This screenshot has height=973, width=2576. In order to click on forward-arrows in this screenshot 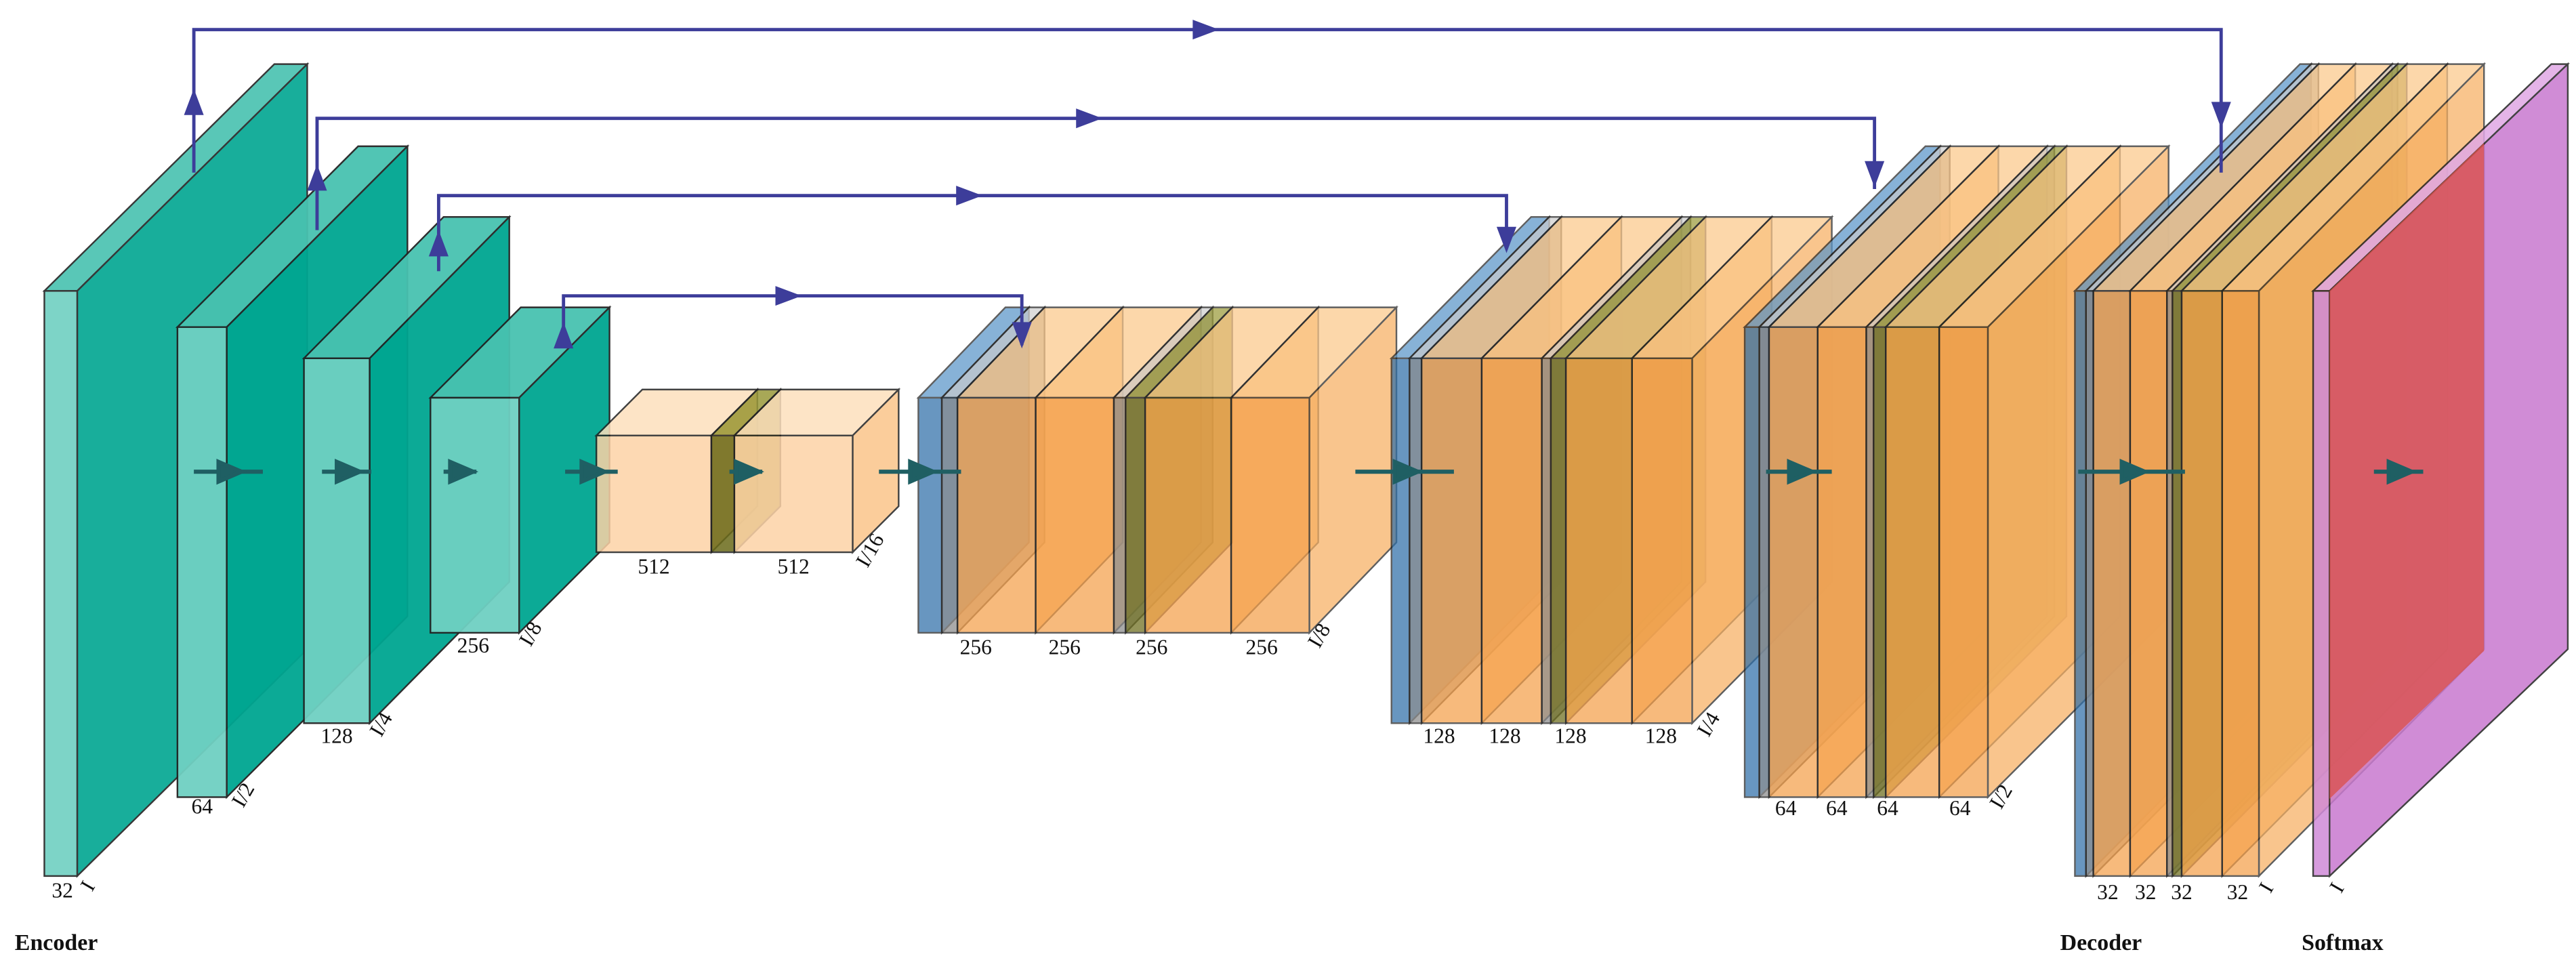, I will do `click(1309, 472)`.